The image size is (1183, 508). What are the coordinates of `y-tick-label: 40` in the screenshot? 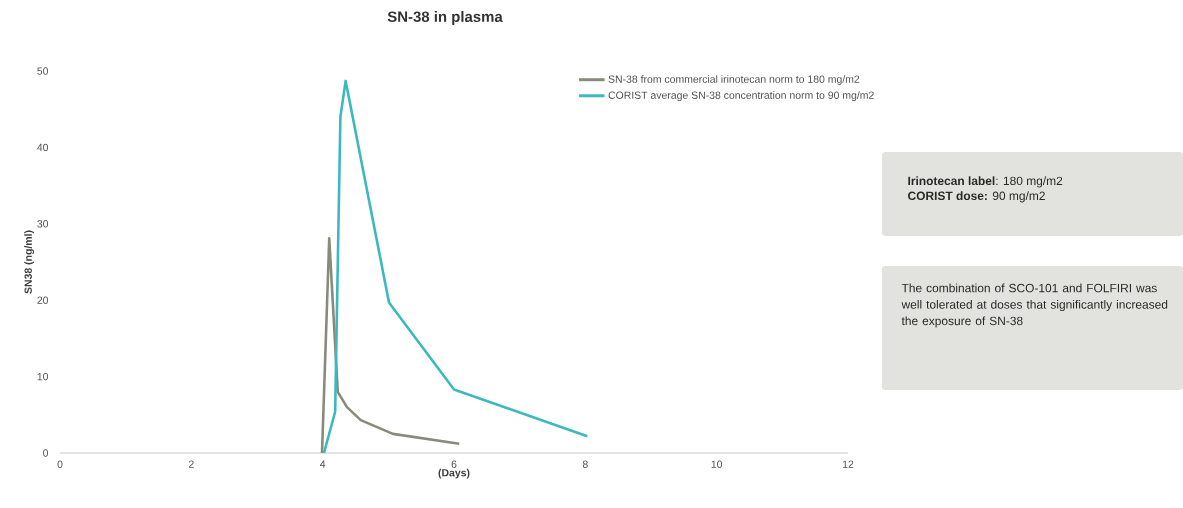 It's located at (43, 147).